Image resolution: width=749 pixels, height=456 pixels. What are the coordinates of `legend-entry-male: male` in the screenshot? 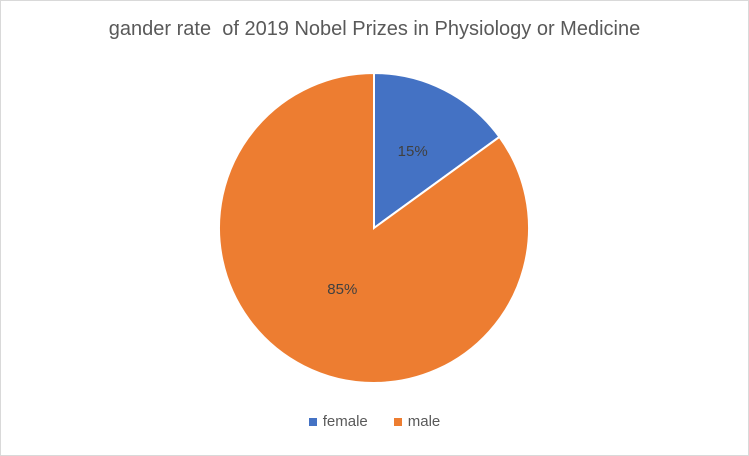 It's located at (417, 421).